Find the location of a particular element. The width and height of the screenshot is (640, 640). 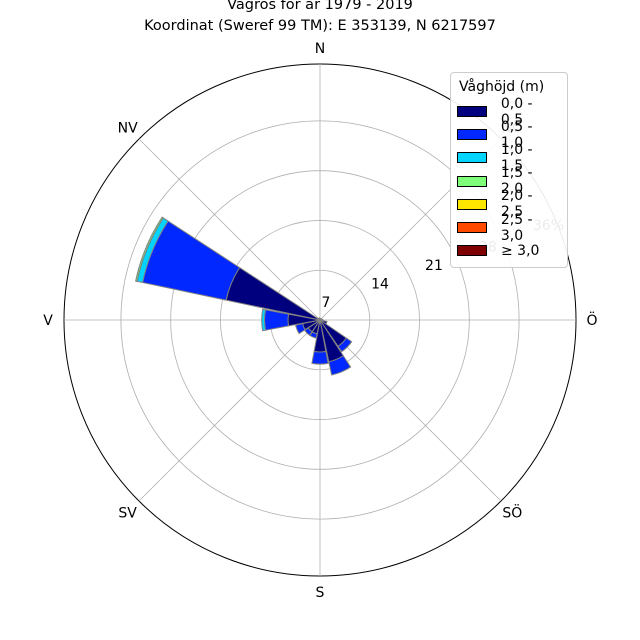

legend-label: 0,0 - 0,5 is located at coordinates (516, 111).